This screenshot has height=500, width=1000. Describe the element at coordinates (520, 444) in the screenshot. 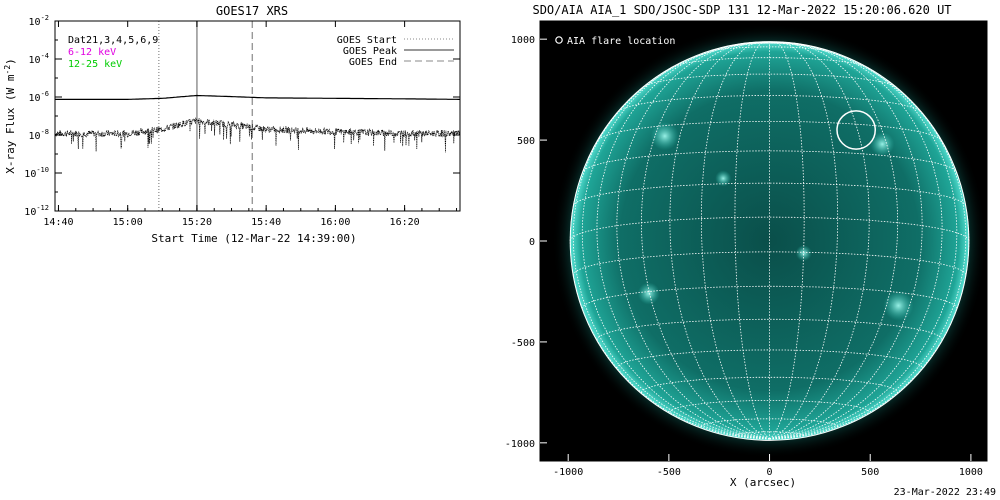

I see `aia-ytick-label: -1000` at that location.